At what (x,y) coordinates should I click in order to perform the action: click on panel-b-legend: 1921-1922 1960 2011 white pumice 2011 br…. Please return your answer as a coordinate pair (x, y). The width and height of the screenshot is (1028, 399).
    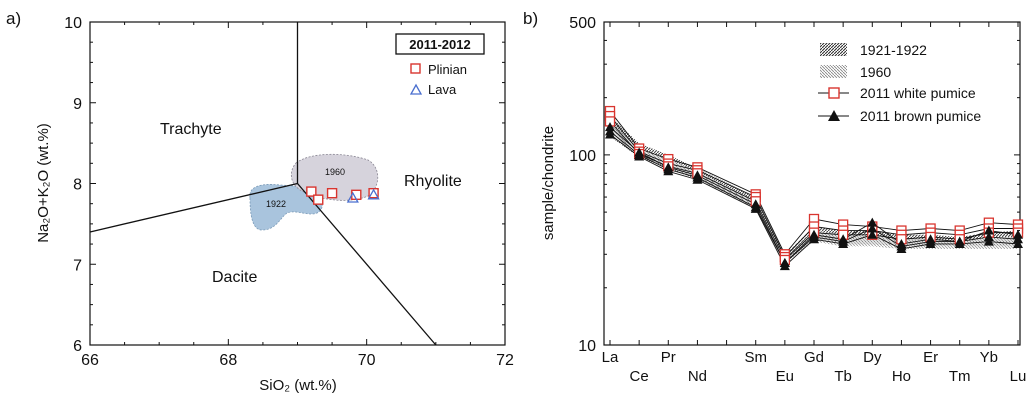
    Looking at the image, I should click on (899, 83).